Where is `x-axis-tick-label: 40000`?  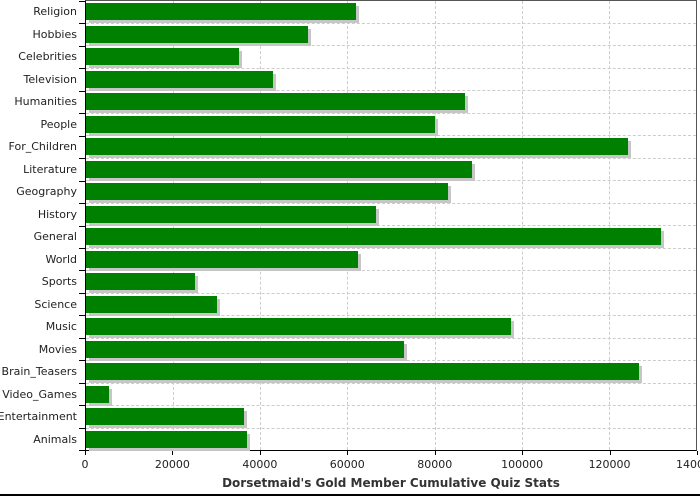
x-axis-tick-label: 40000 is located at coordinates (260, 464).